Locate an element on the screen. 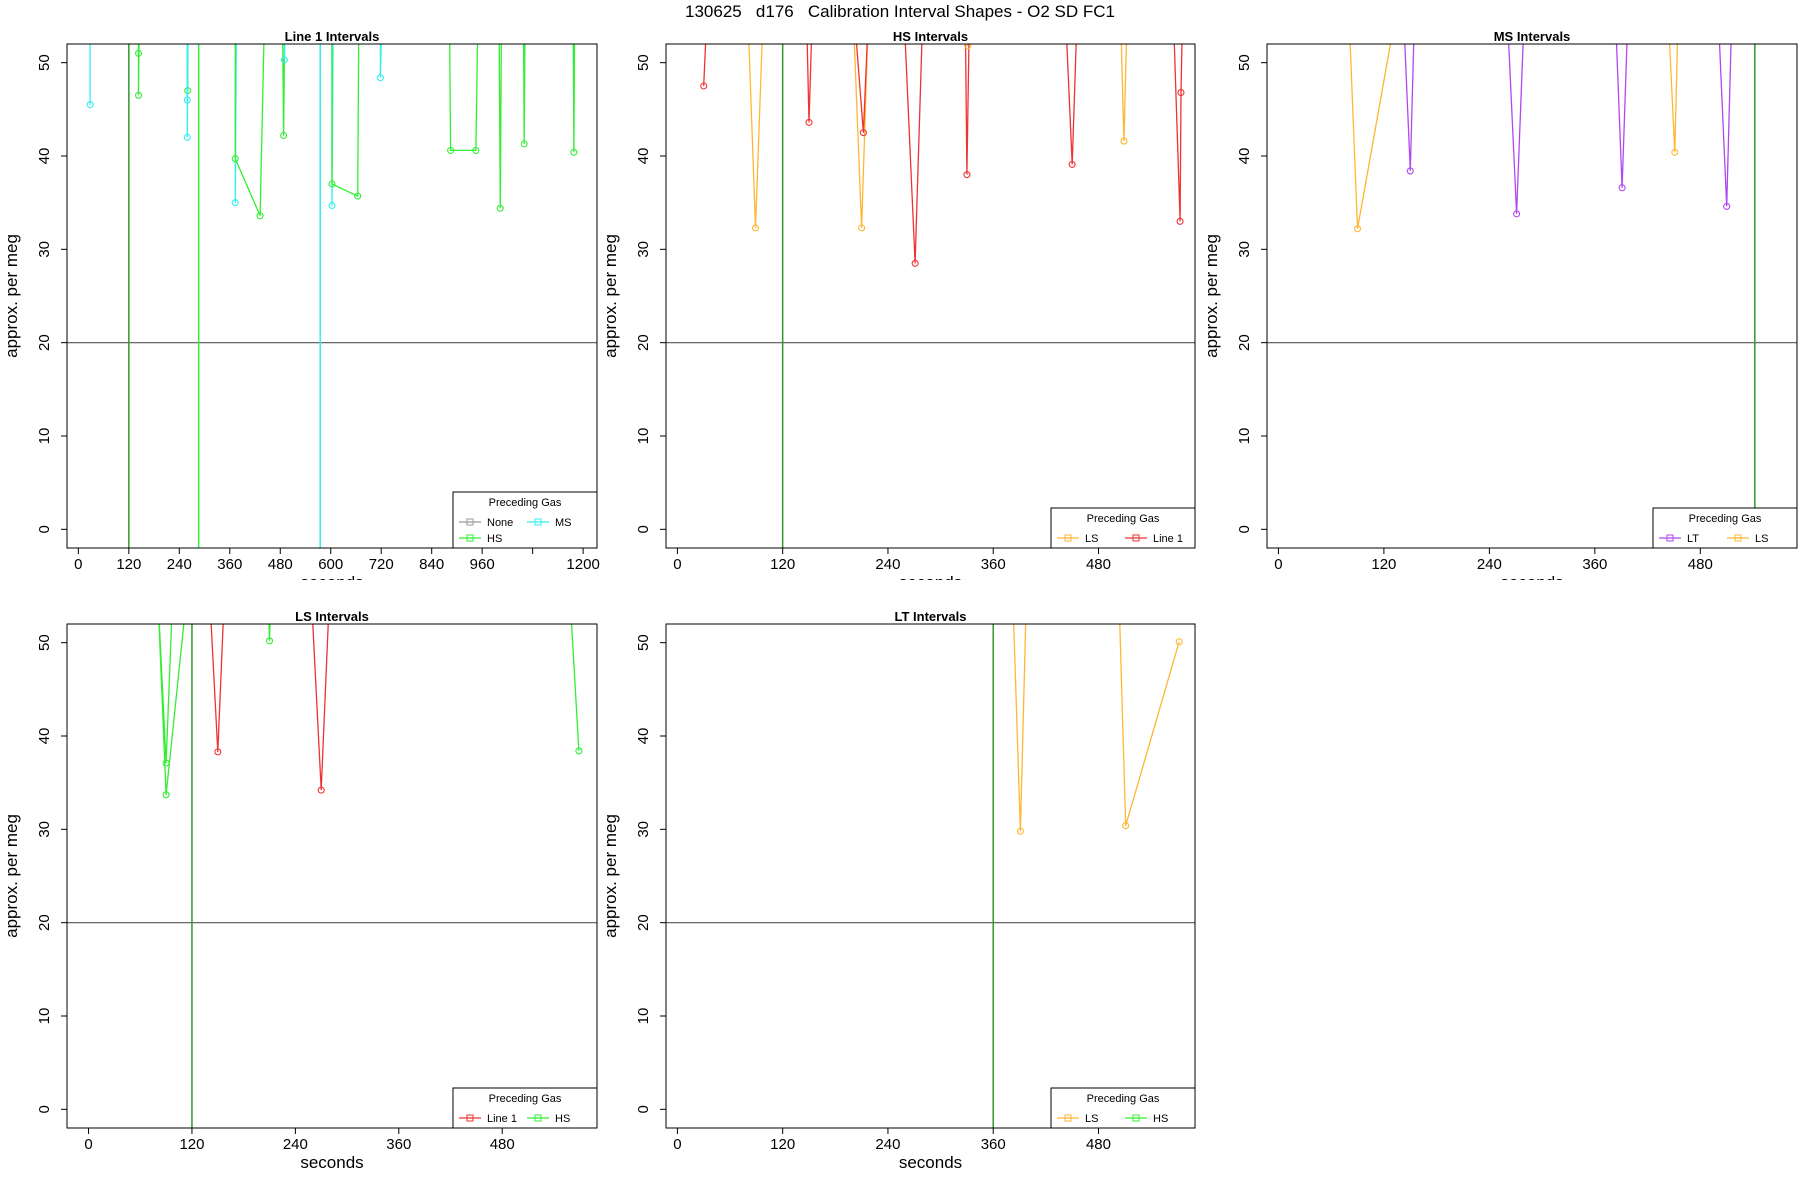 This screenshot has height=1200, width=1800. x-tick-label: 960 is located at coordinates (482, 564).